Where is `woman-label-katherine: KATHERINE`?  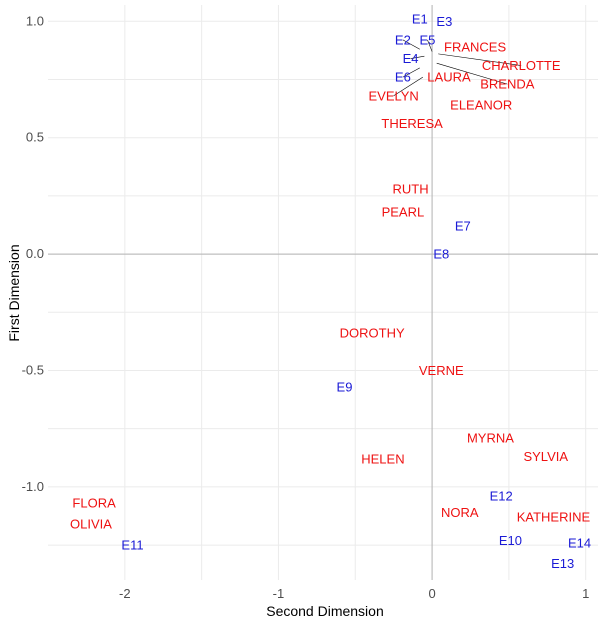 woman-label-katherine: KATHERINE is located at coordinates (554, 517).